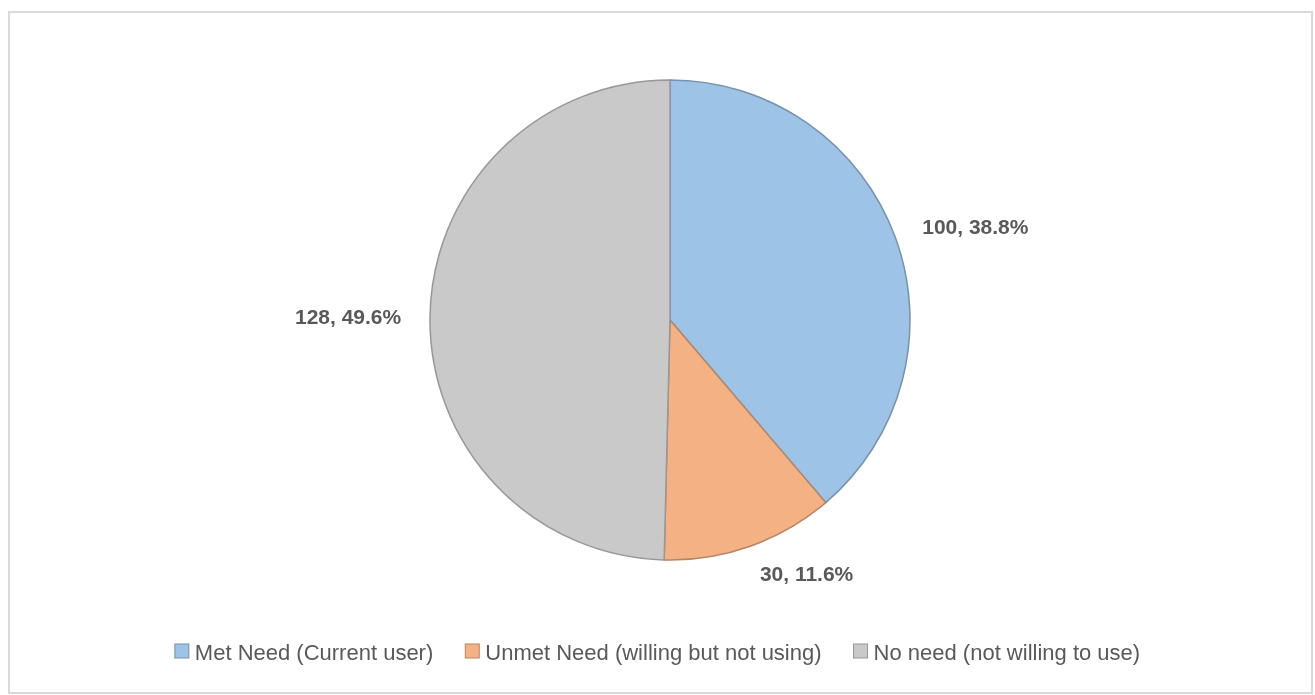  Describe the element at coordinates (1007, 652) in the screenshot. I see `legend-label: No need (not willing to use)` at that location.